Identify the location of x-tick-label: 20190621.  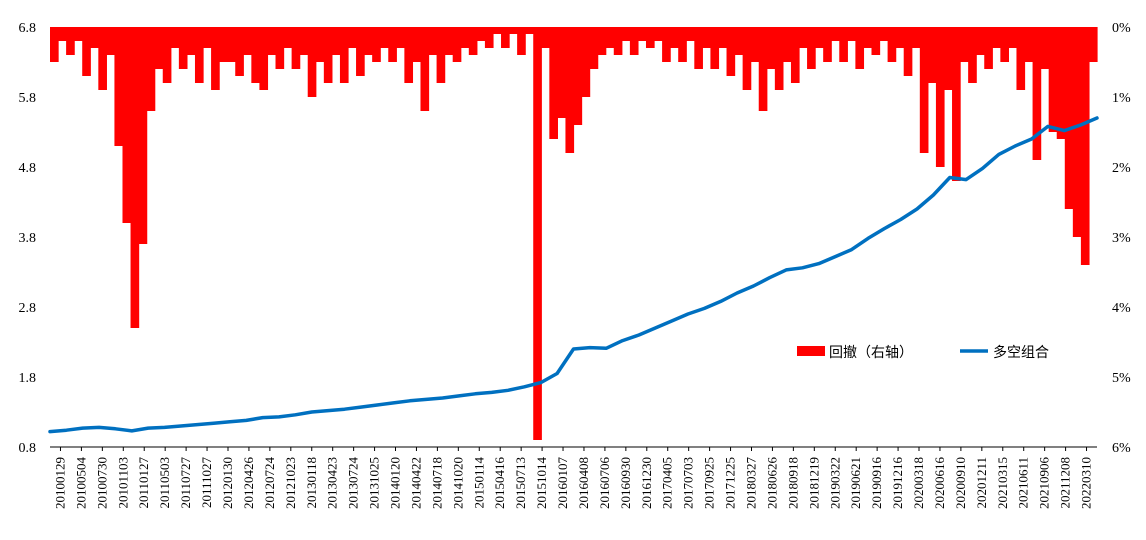
(855, 483).